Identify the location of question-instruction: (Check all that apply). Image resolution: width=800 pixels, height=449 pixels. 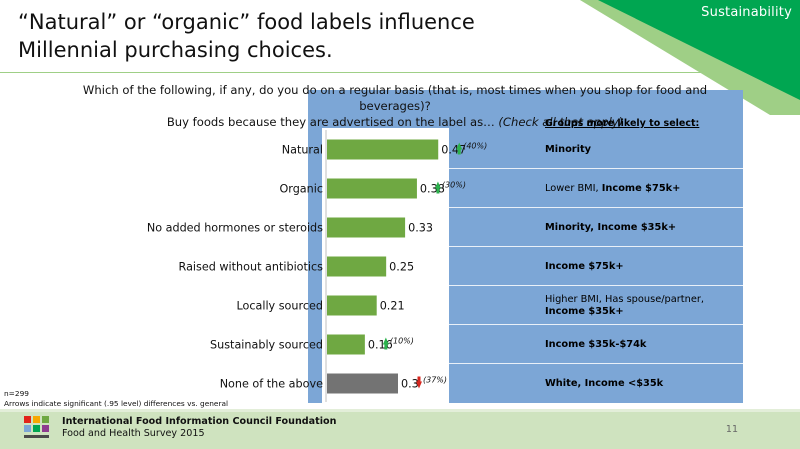
(561, 122).